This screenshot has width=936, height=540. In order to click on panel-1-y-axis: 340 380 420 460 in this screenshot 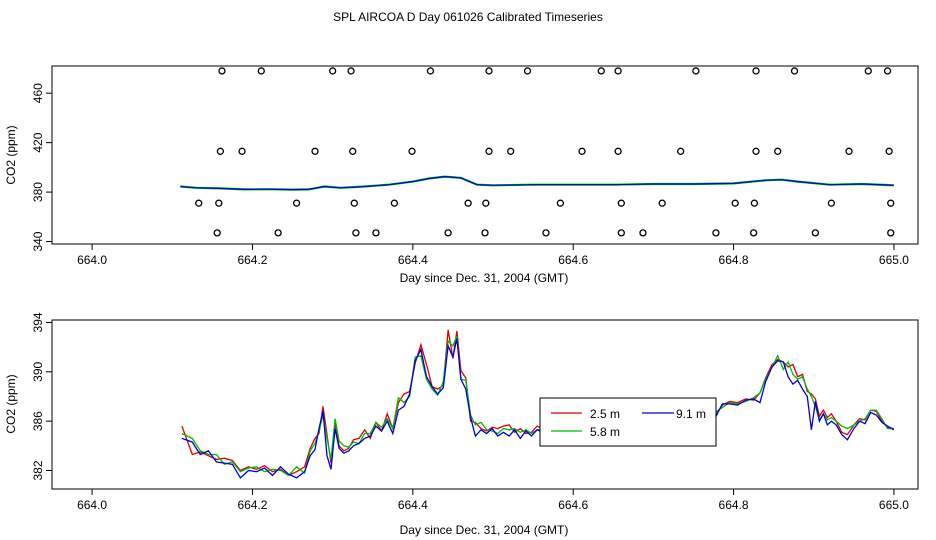, I will do `click(41, 167)`.